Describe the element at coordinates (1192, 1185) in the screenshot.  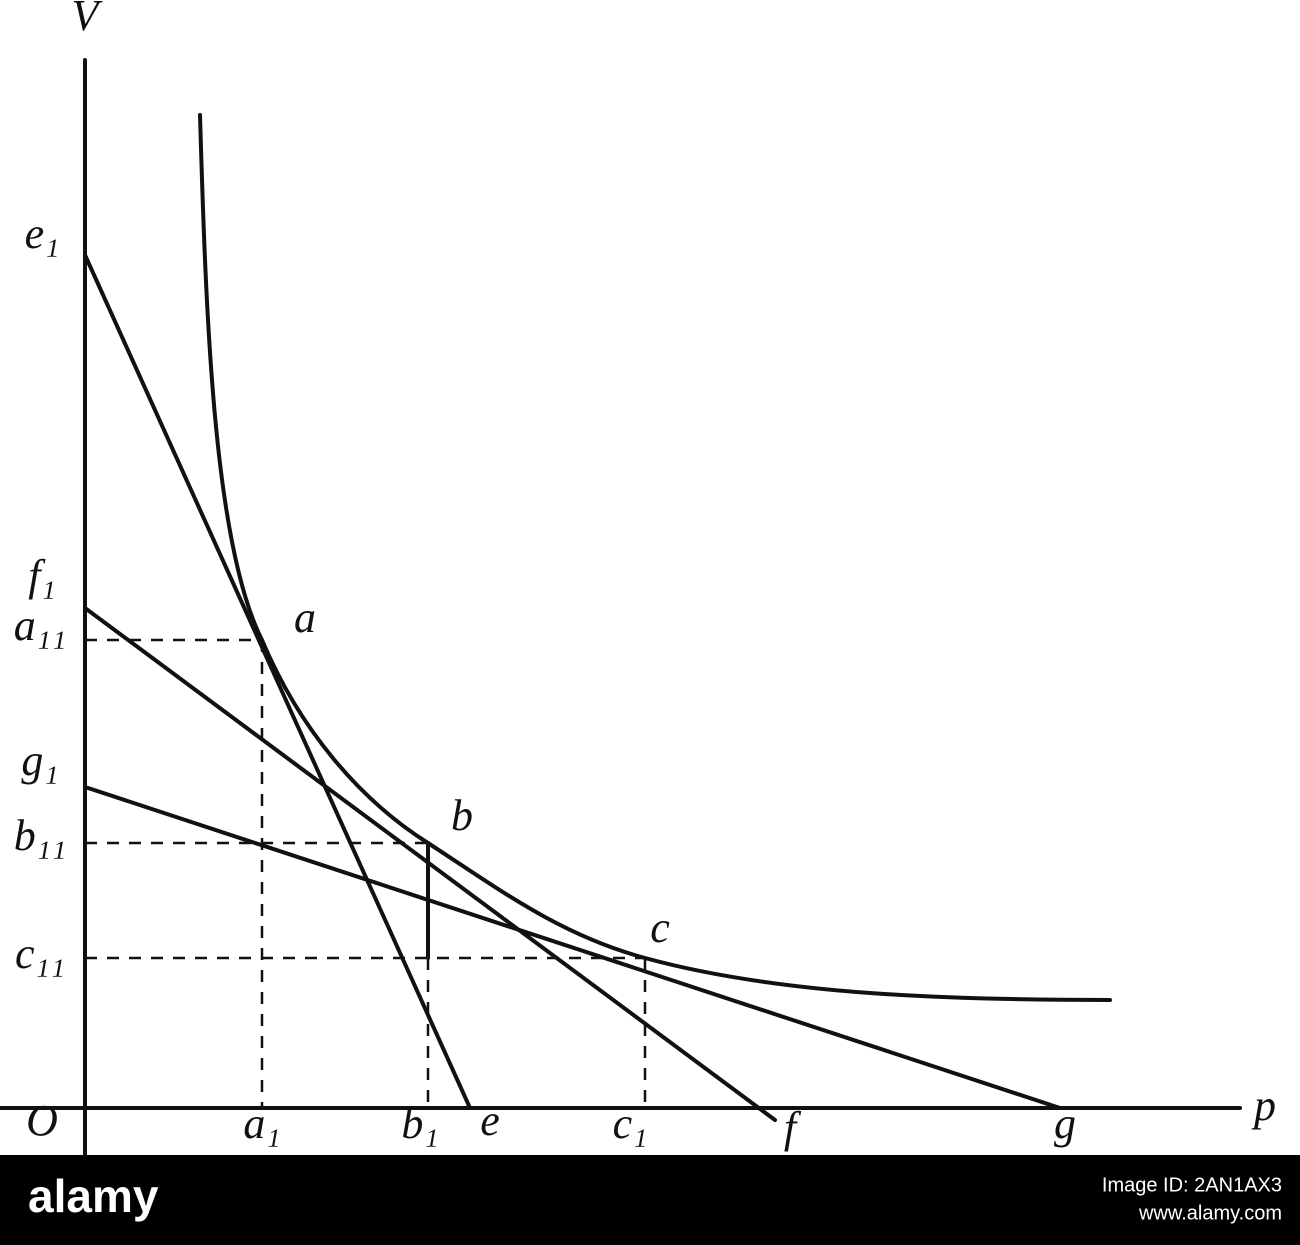
I see `watermark-id: Image ID: 2AN1AX3` at that location.